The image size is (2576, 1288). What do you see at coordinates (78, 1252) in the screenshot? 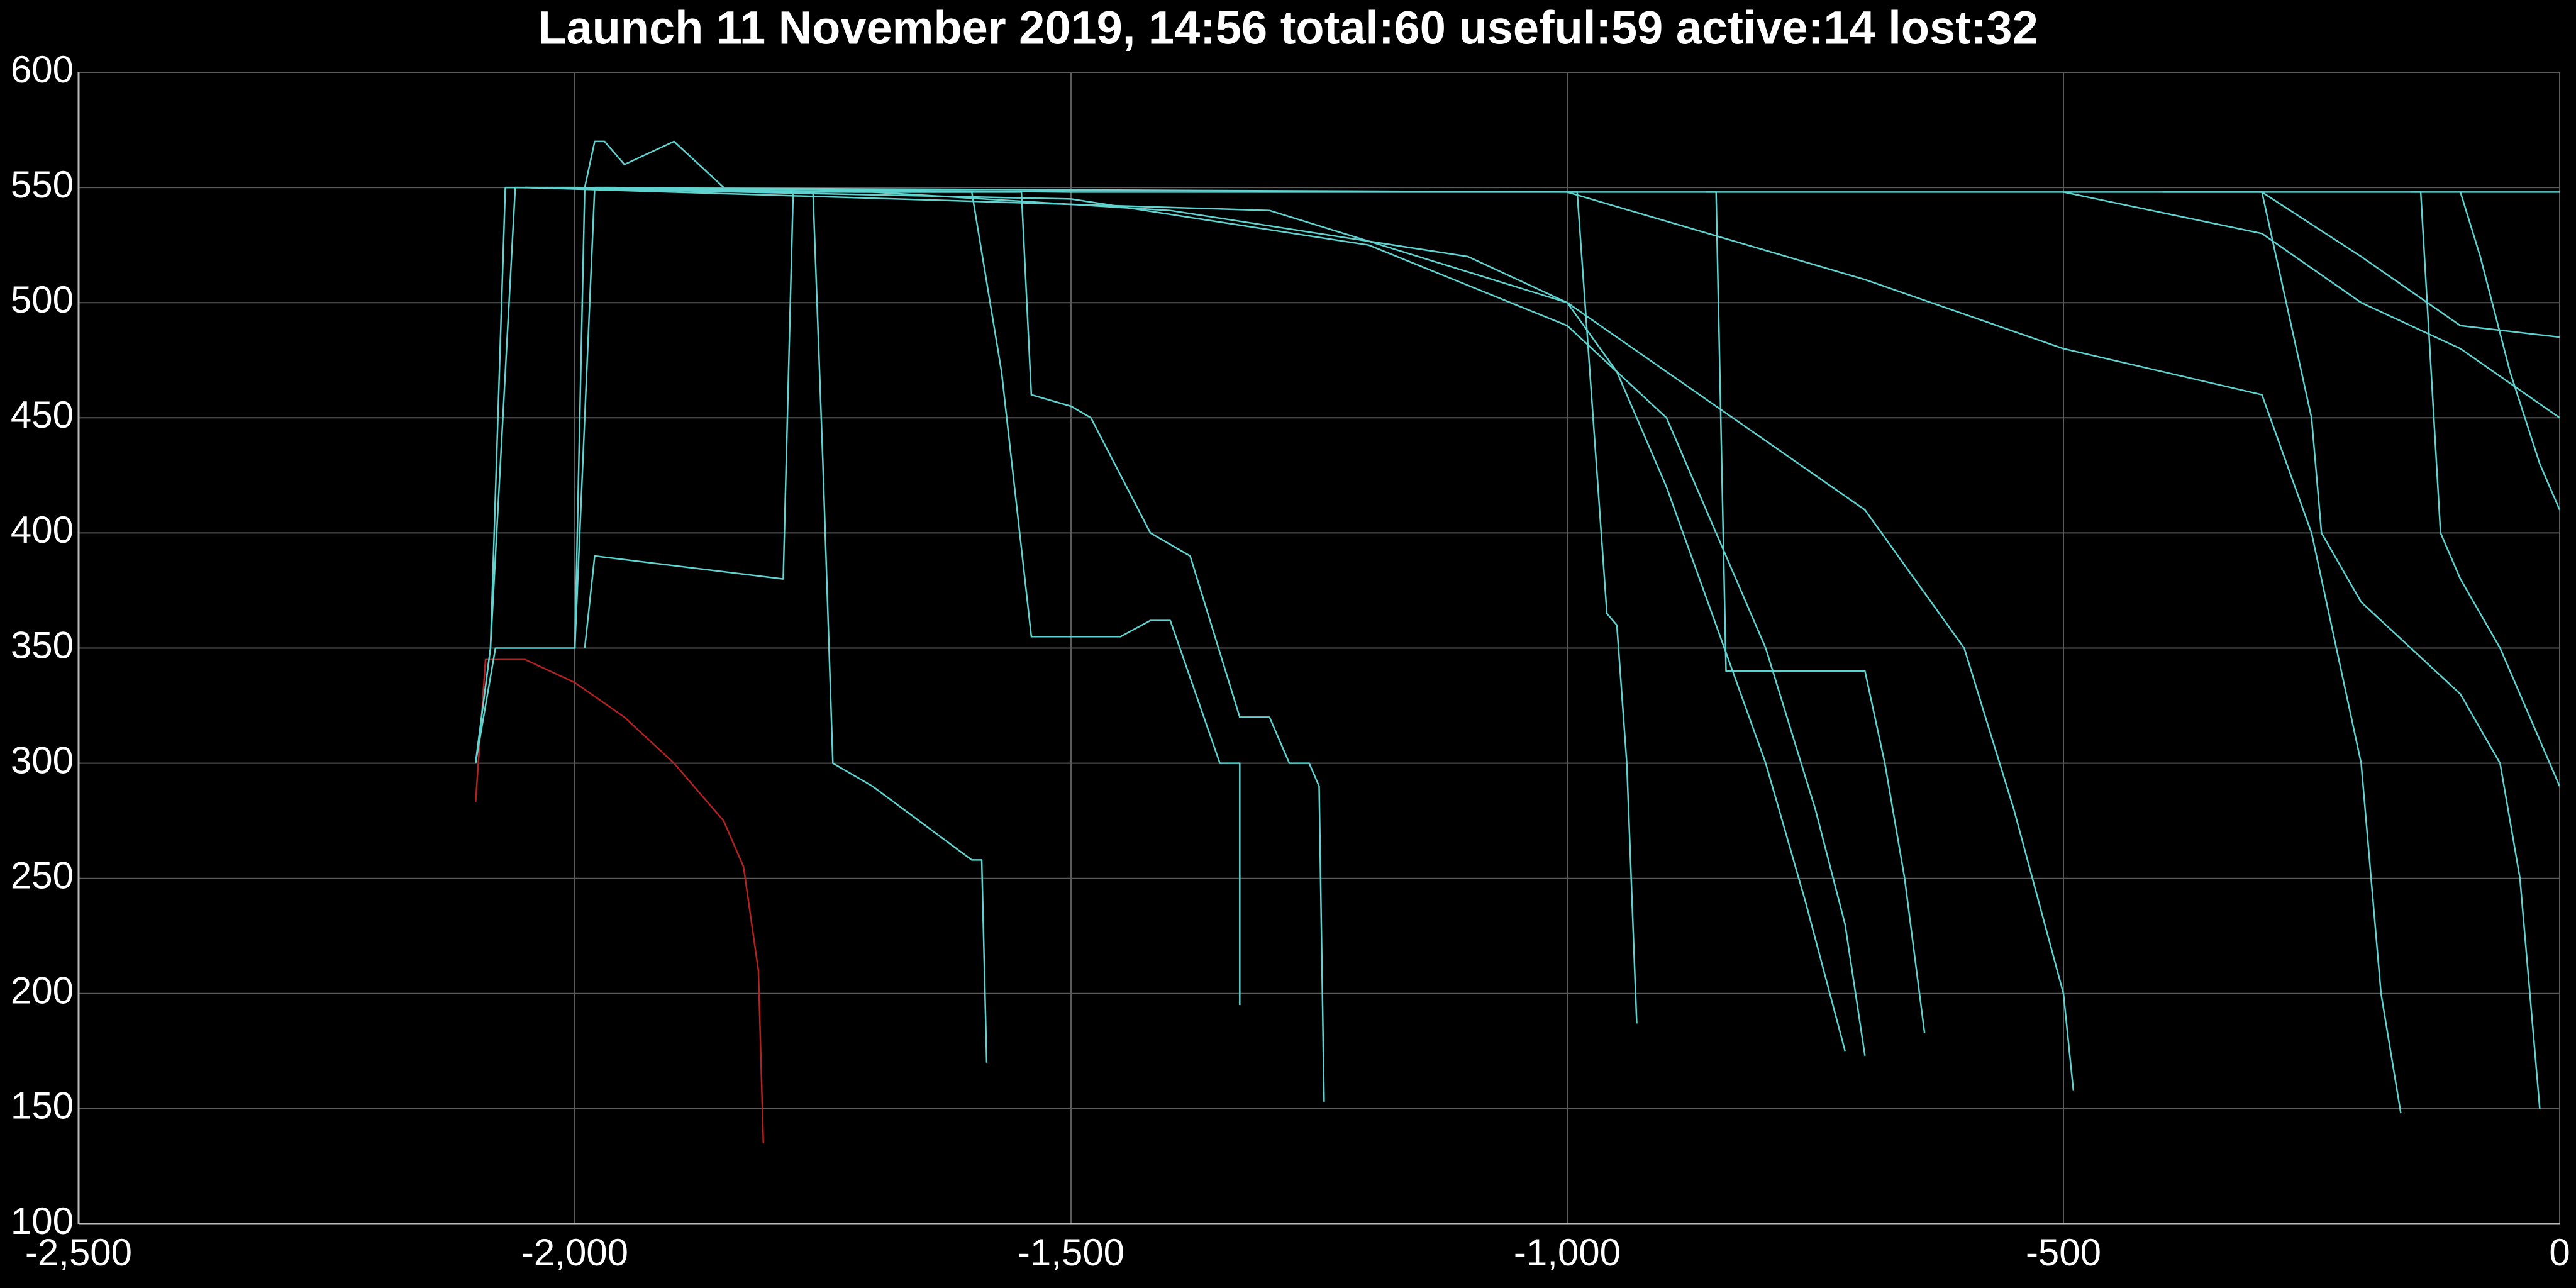
I see `x-tick-label: -2,500` at bounding box center [78, 1252].